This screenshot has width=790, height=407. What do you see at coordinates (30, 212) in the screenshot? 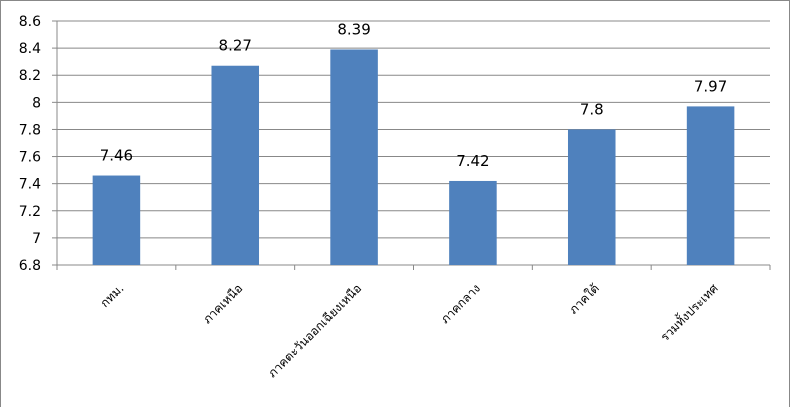
I see `y-tick-label: 7.2` at bounding box center [30, 212].